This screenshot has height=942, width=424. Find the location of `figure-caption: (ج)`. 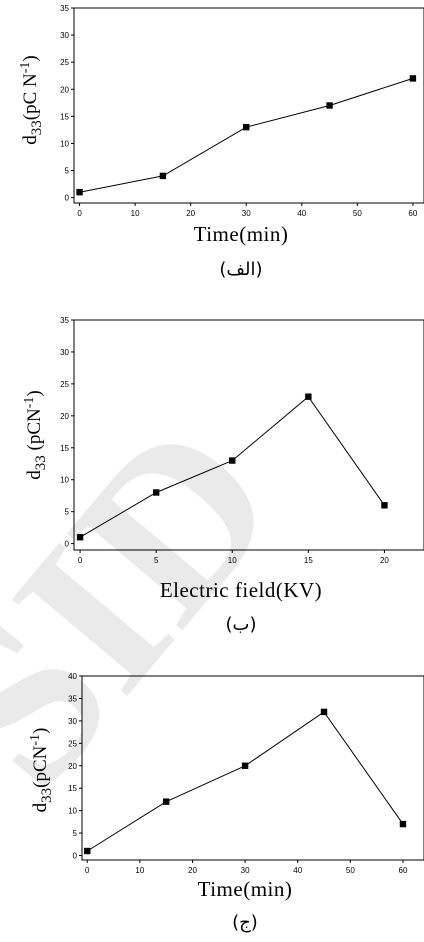

figure-caption: (ج) is located at coordinates (245, 922).